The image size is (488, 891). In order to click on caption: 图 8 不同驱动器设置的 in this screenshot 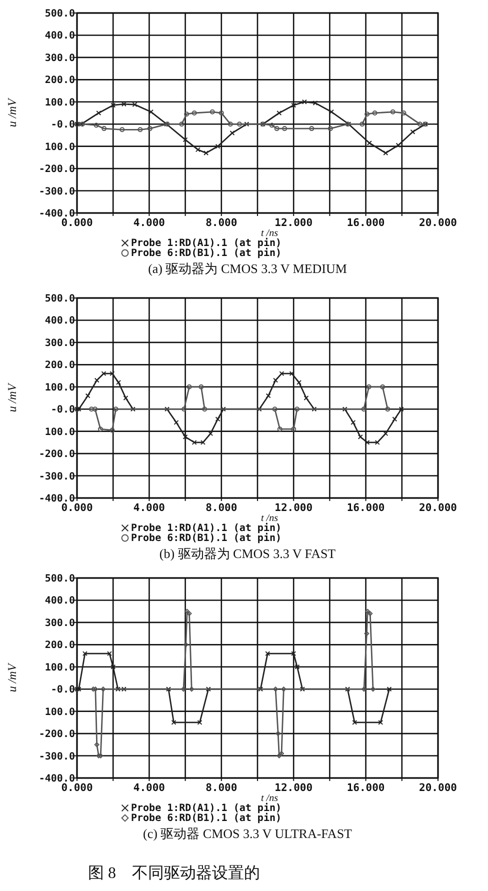, I will do `click(174, 873)`.